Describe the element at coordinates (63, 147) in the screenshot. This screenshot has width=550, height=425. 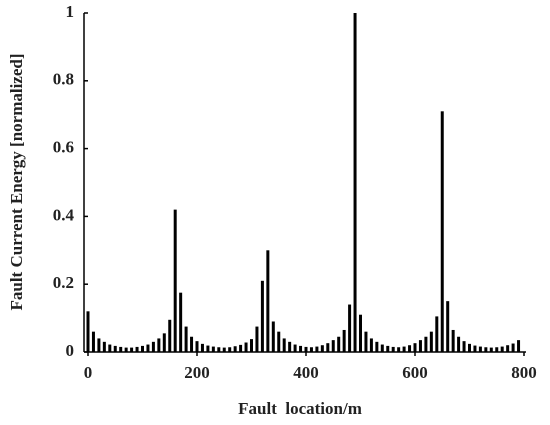
I see `y-tick-label: 0.6` at that location.